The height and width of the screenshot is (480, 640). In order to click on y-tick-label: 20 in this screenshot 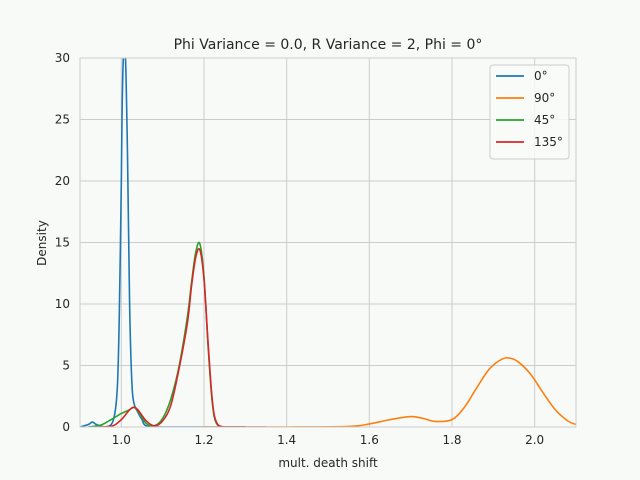, I will do `click(62, 181)`.